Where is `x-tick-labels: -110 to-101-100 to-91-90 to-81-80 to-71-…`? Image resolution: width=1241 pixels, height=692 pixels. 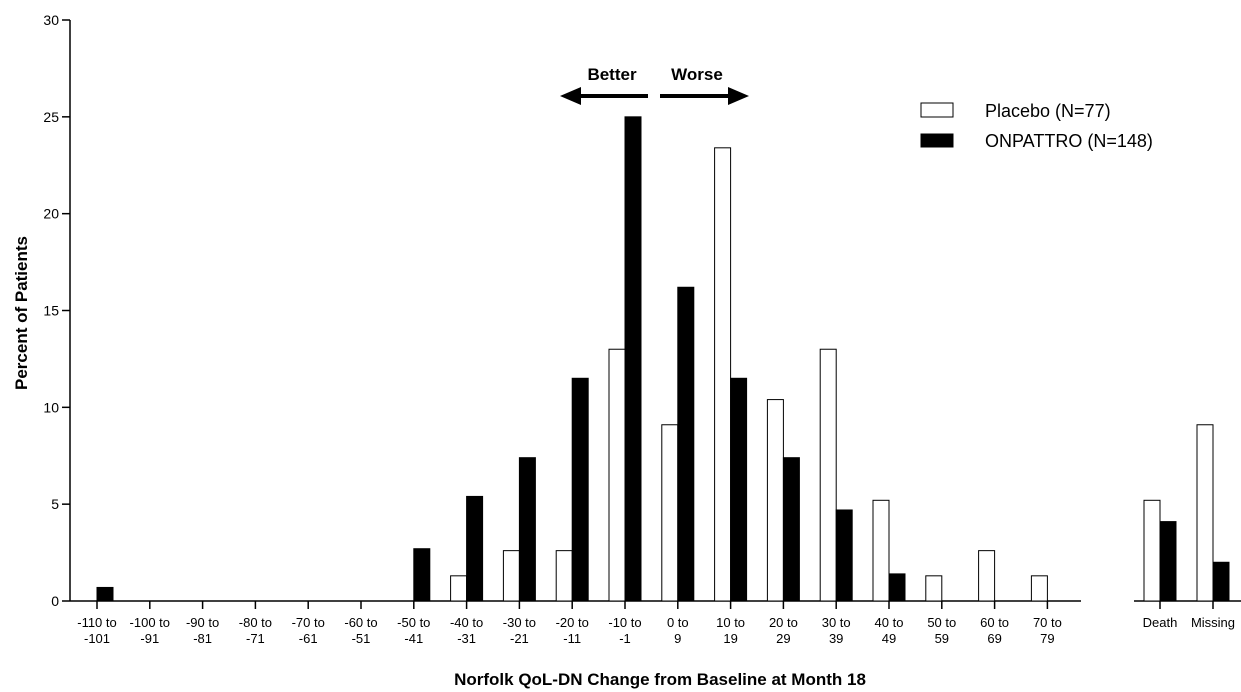
x-tick-labels: -110 to-101-100 to-91-90 to-81-80 to-71-… is located at coordinates (656, 630).